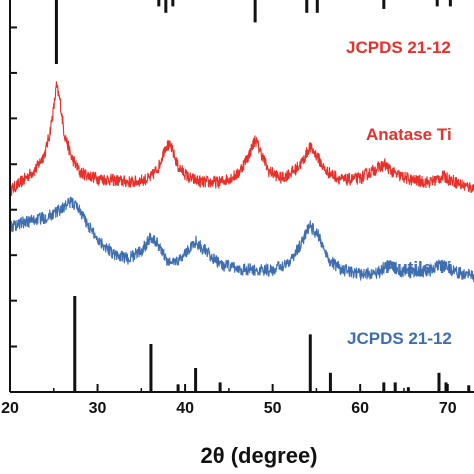 This screenshot has width=474, height=474. Describe the element at coordinates (273, 408) in the screenshot. I see `x-tick-label-50: 50` at that location.